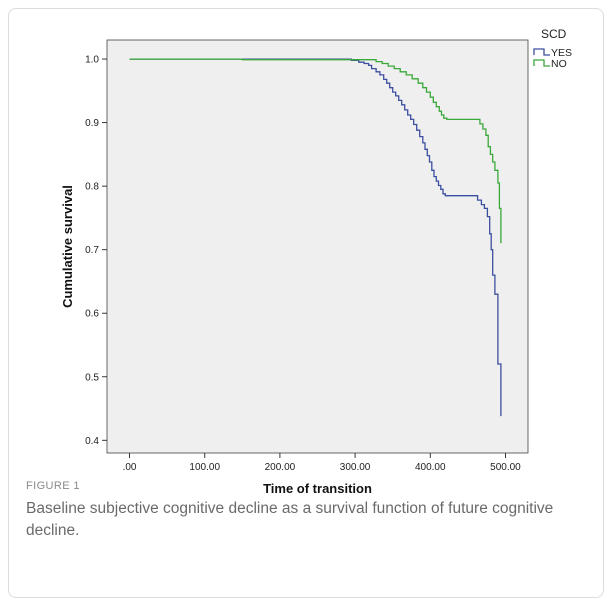  What do you see at coordinates (67, 246) in the screenshot?
I see `y-axis-title: Cumulative survival` at bounding box center [67, 246].